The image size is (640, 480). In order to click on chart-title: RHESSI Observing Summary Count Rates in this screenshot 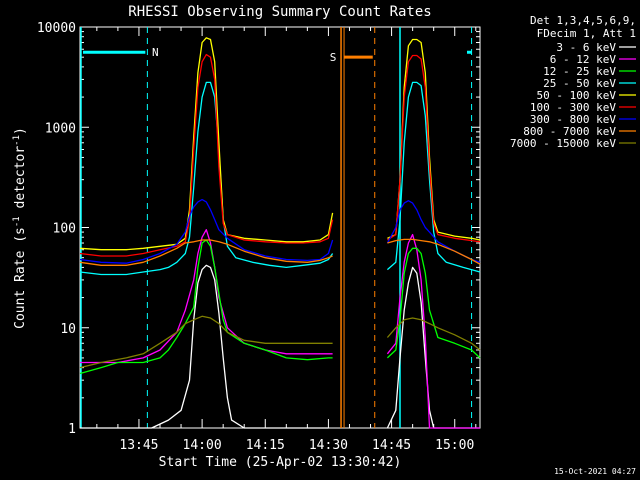, I will do `click(279, 12)`.